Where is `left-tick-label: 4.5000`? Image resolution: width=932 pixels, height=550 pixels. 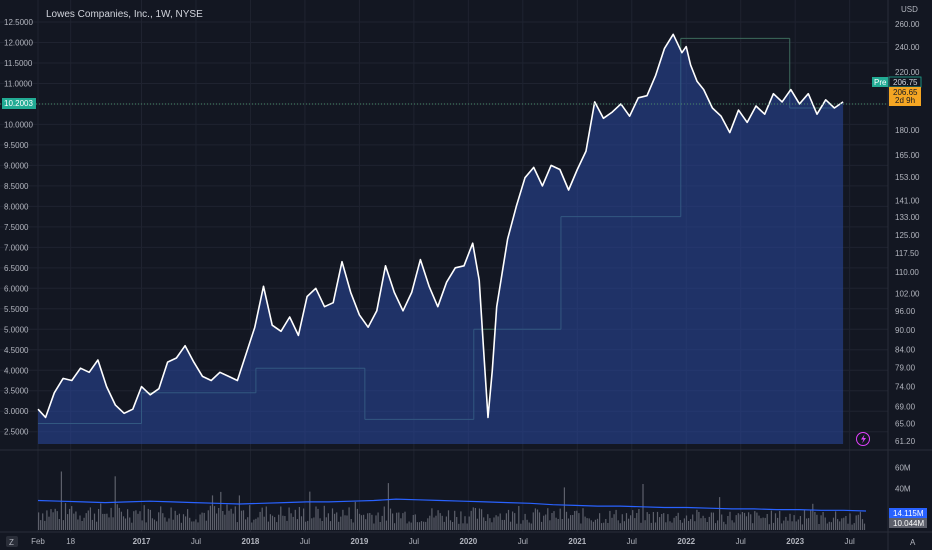 left-tick-label: 4.5000 is located at coordinates (16, 350).